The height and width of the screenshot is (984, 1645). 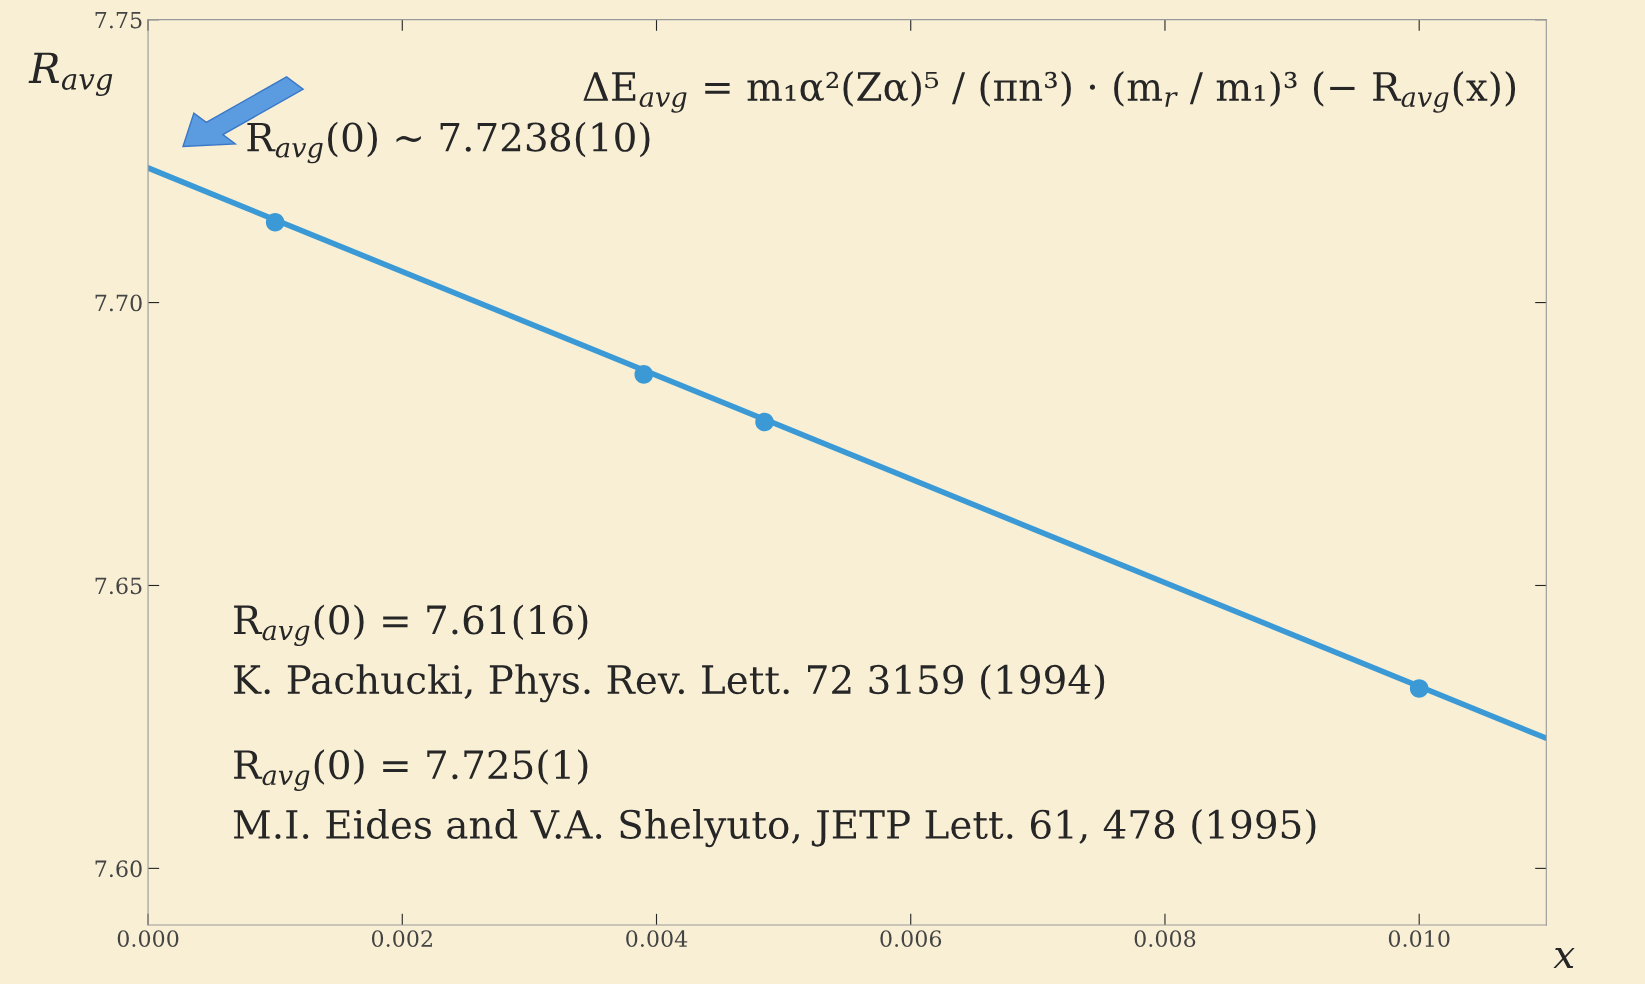 What do you see at coordinates (774, 798) in the screenshot?
I see `annotation: R$_{avg}$(0) = 7.725(1) M.I. Eides and V.A. Shelyuto, JETP Lett. 61, 478 (1995)` at bounding box center [774, 798].